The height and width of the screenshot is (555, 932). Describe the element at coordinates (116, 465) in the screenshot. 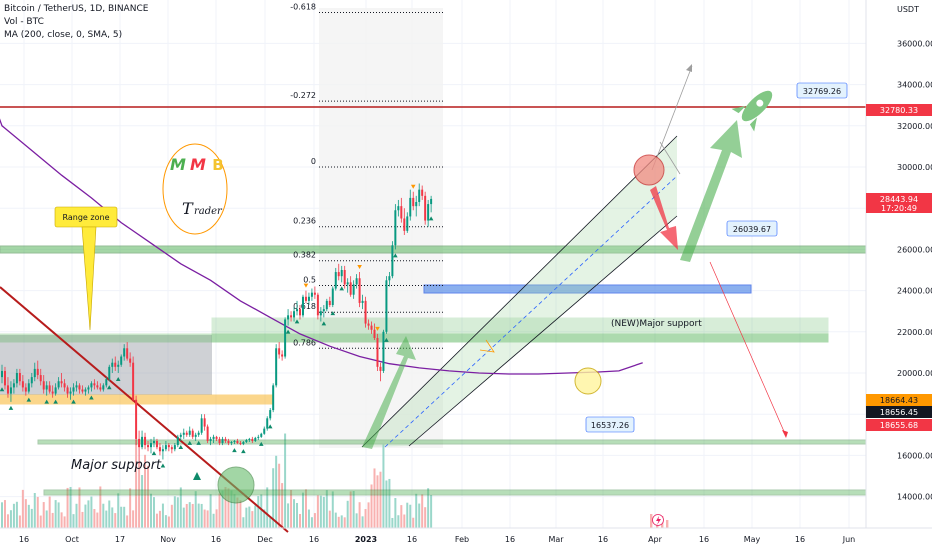

I see `major-support-label: Major support` at that location.